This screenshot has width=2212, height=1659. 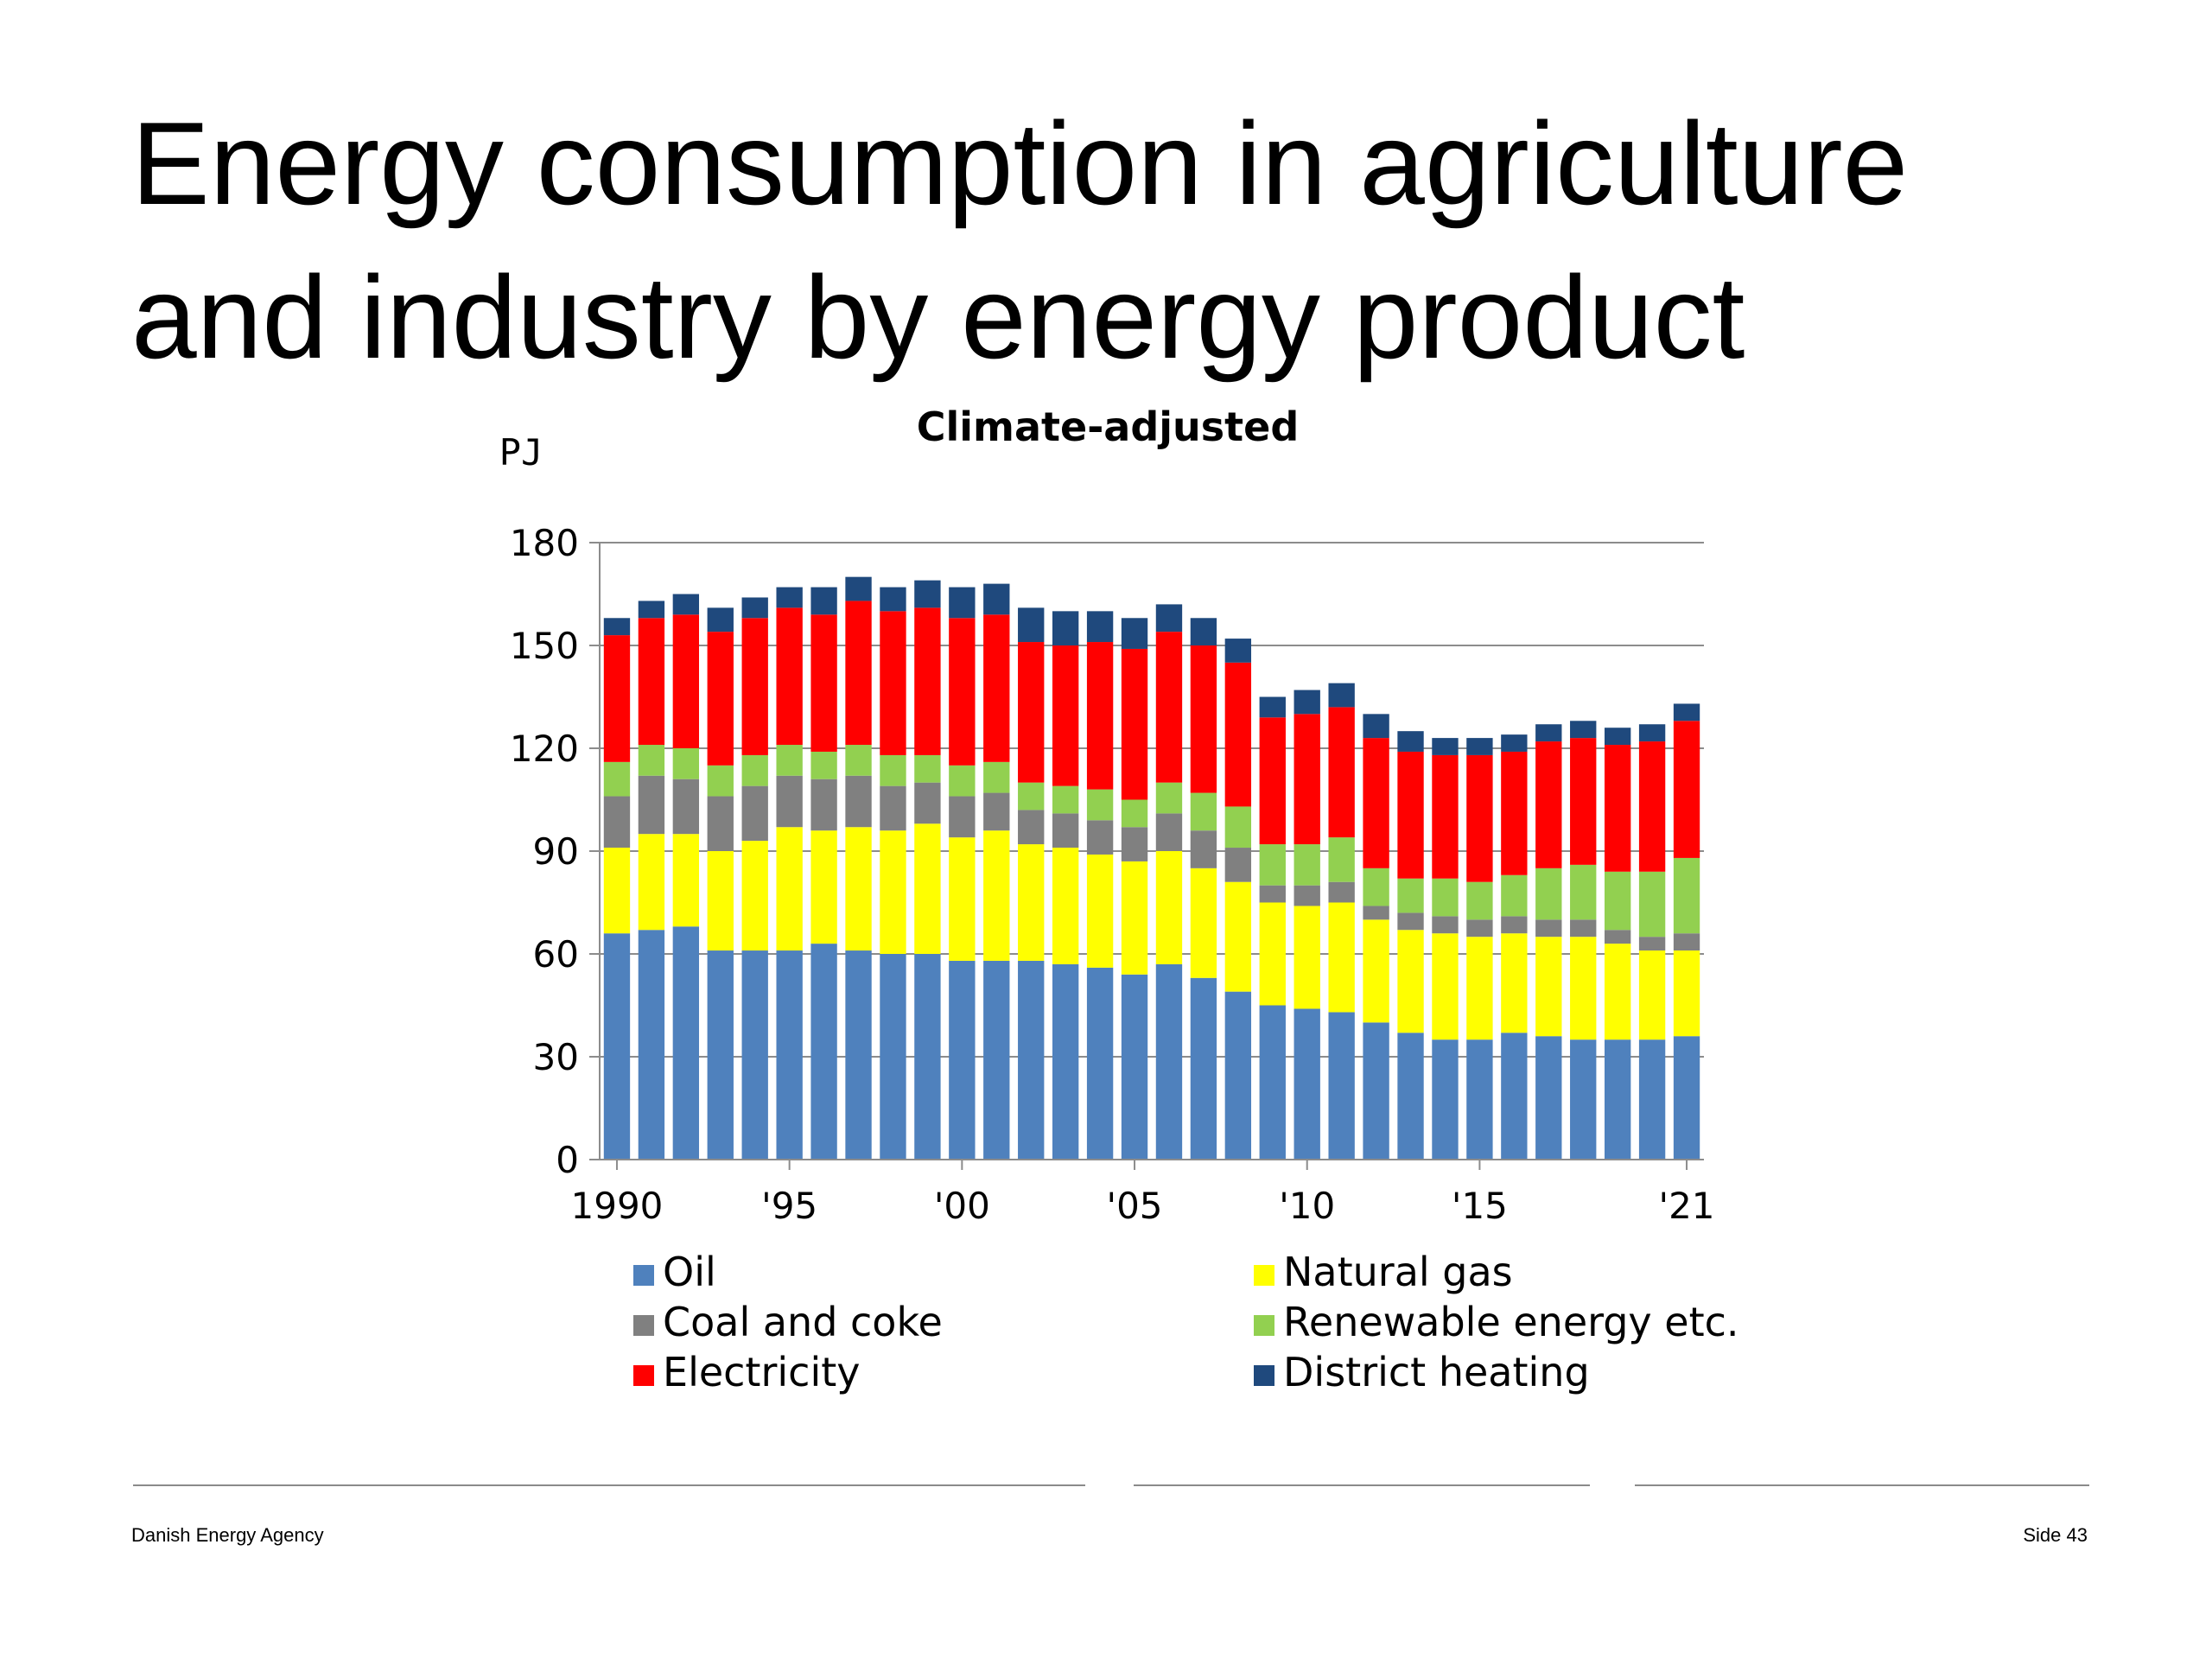 I want to click on bar-segment-natural-gas-2010, so click(x=1307, y=957).